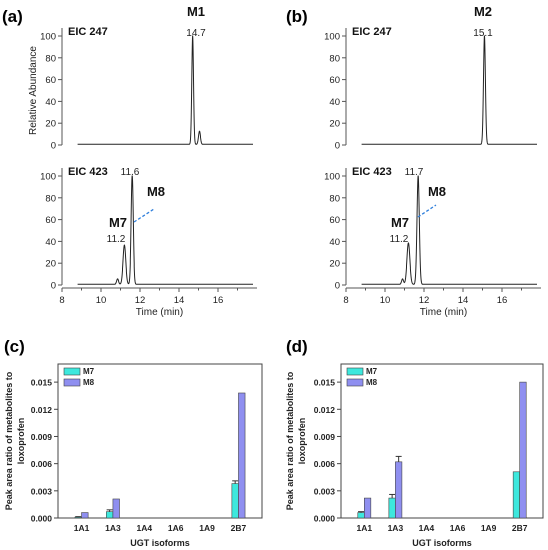 The width and height of the screenshot is (548, 550). Describe the element at coordinates (12, 16) in the screenshot. I see `panel-label-a: (a)` at that location.